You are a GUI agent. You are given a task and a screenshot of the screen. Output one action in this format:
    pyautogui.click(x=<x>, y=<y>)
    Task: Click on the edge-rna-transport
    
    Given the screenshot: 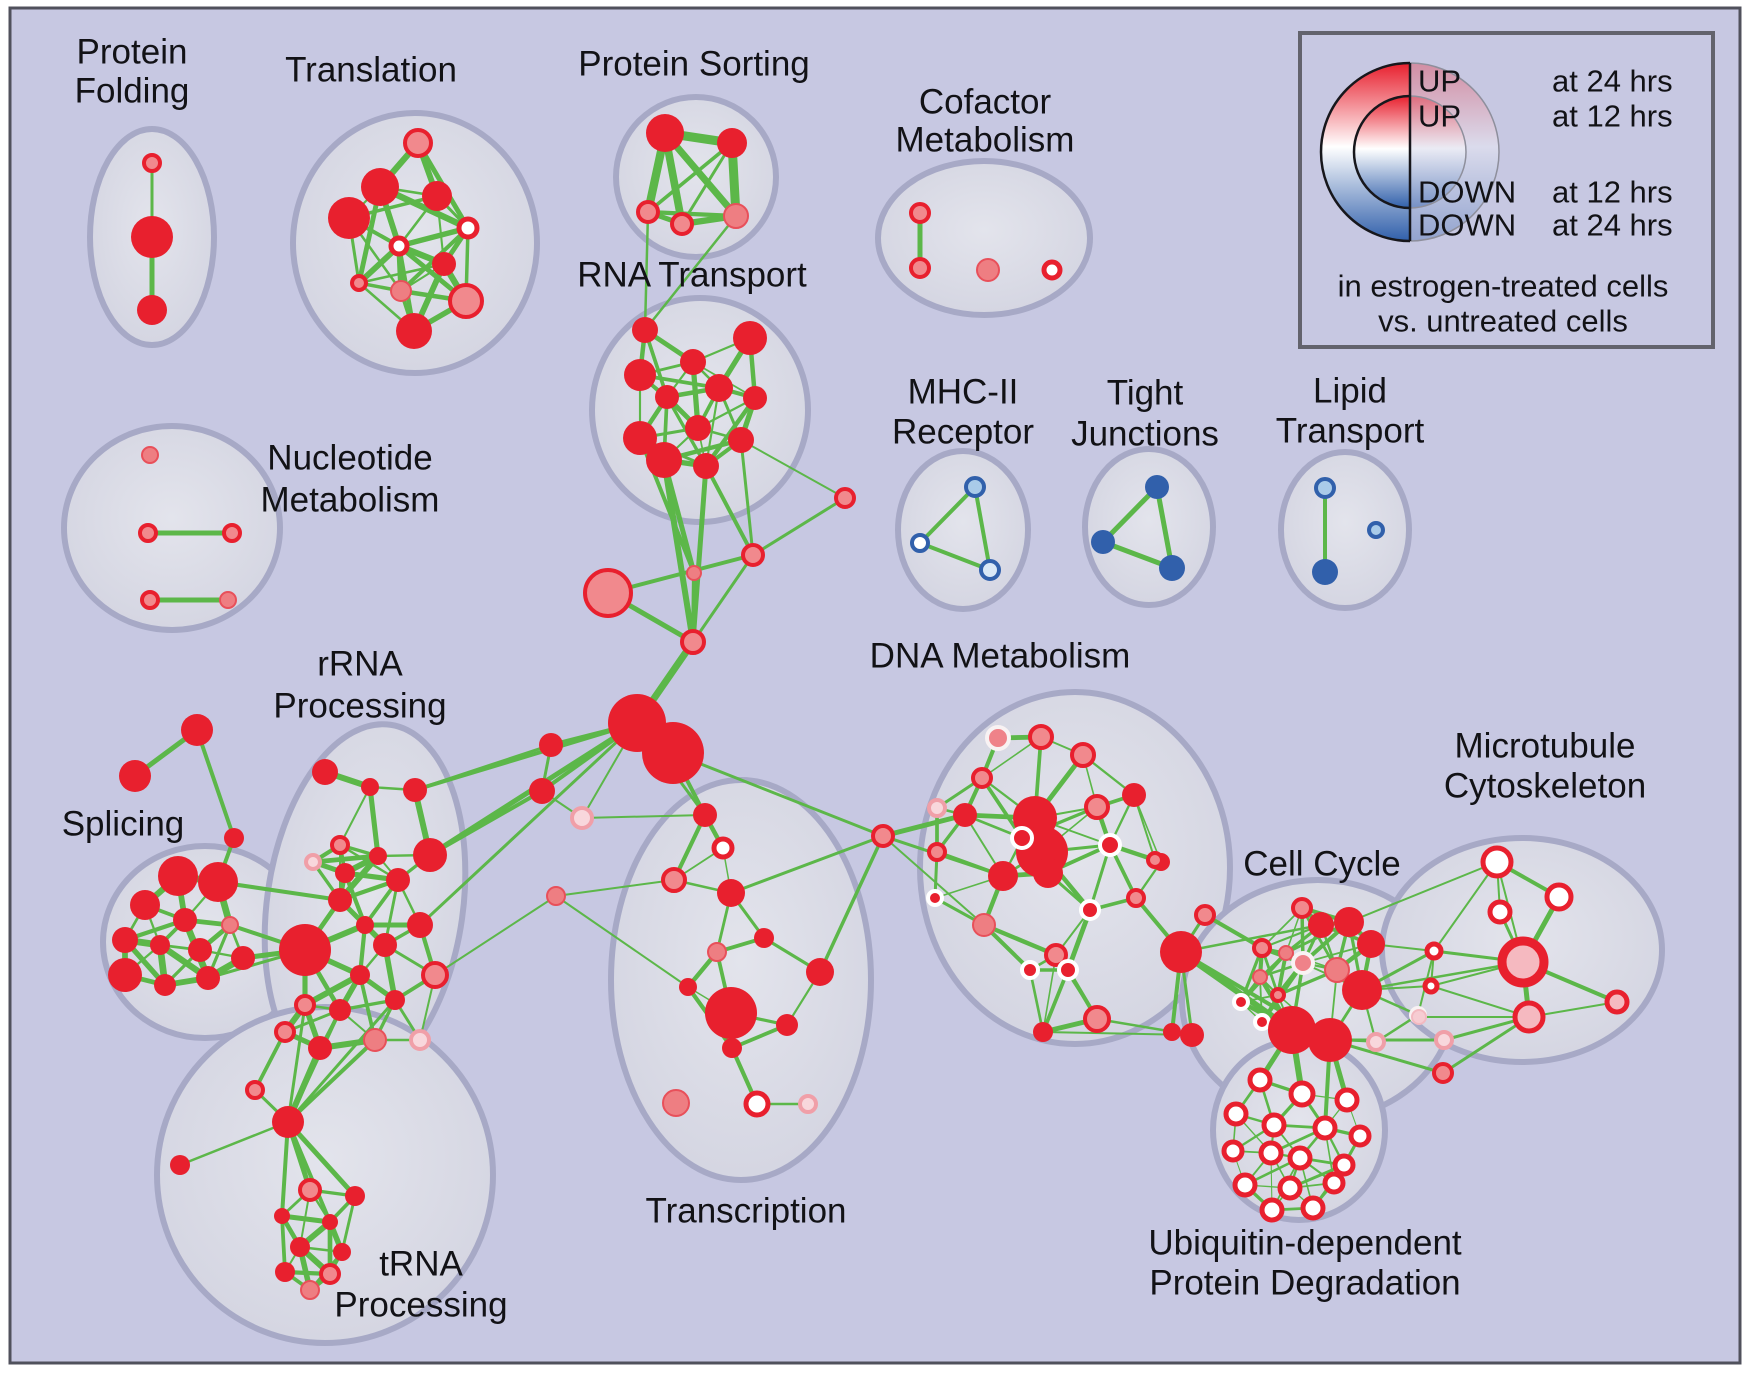 What is the action you would take?
    pyautogui.click(x=730, y=432)
    